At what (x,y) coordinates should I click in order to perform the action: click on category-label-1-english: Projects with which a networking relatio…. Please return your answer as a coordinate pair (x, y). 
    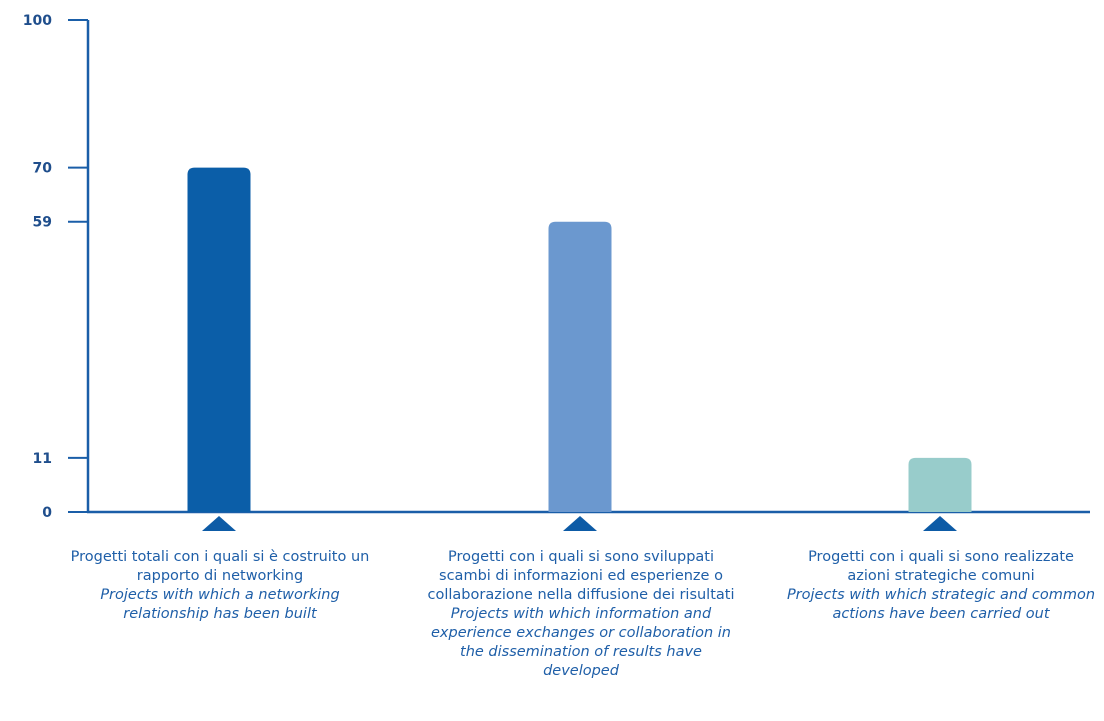
    Looking at the image, I should click on (220, 604).